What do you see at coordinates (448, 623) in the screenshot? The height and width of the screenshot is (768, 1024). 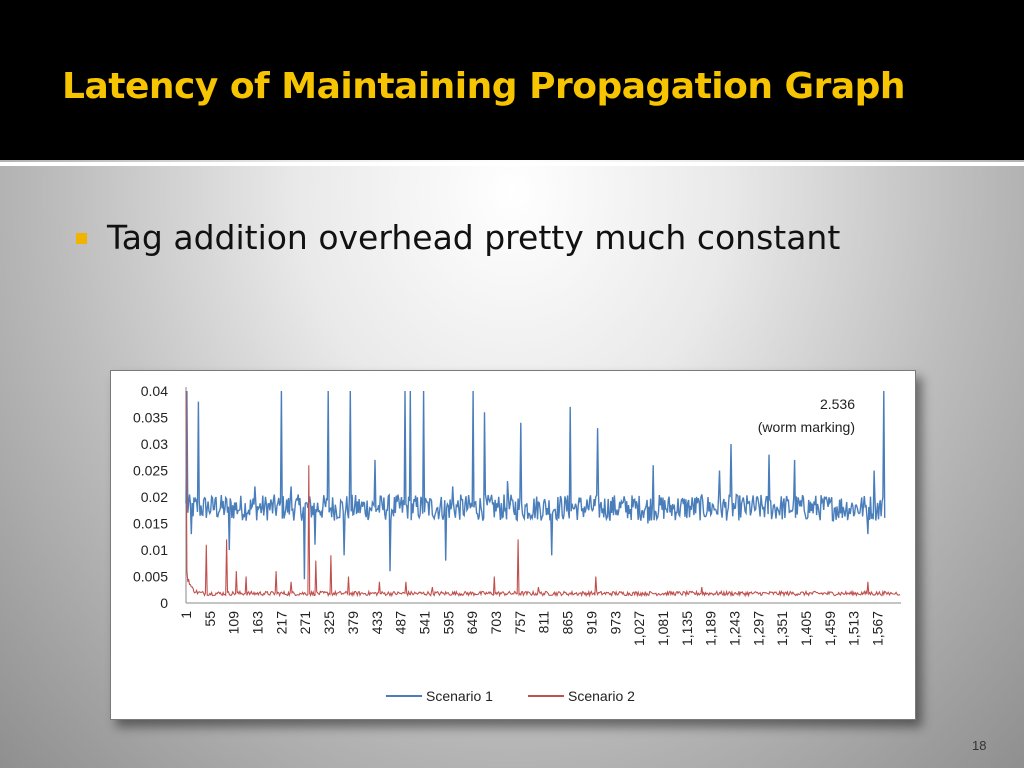 I see `x-tick-label: 595` at bounding box center [448, 623].